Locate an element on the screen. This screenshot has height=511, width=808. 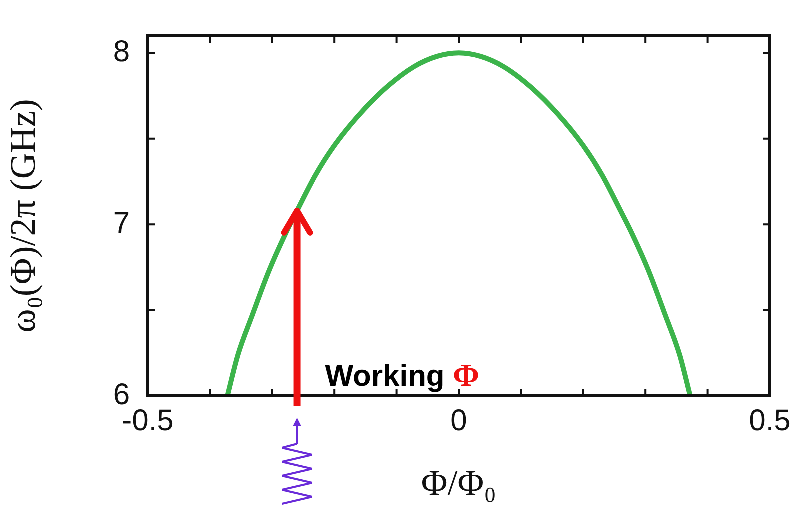
annotation: Working Φ is located at coordinates (402, 375).